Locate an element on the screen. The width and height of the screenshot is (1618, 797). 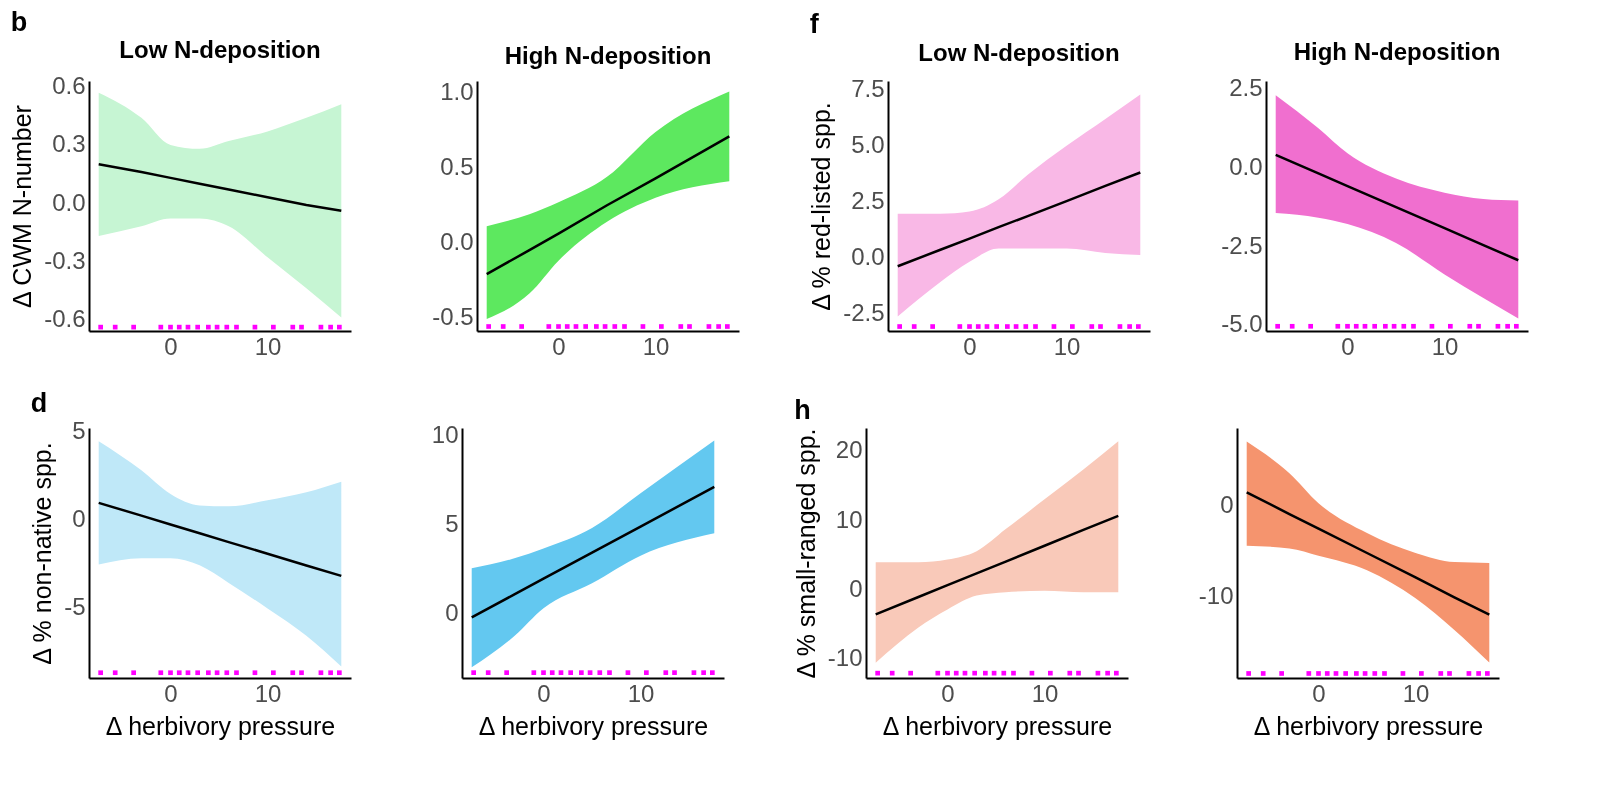
text: h is located at coordinates (802, 410).